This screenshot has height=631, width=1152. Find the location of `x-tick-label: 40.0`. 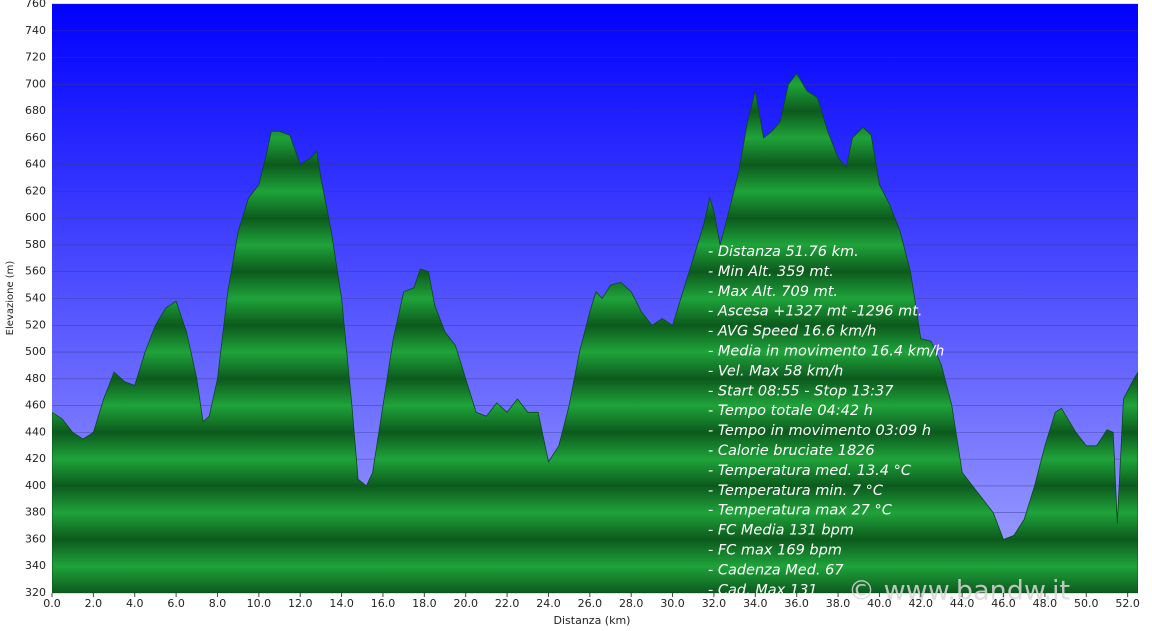

x-tick-label: 40.0 is located at coordinates (879, 603).